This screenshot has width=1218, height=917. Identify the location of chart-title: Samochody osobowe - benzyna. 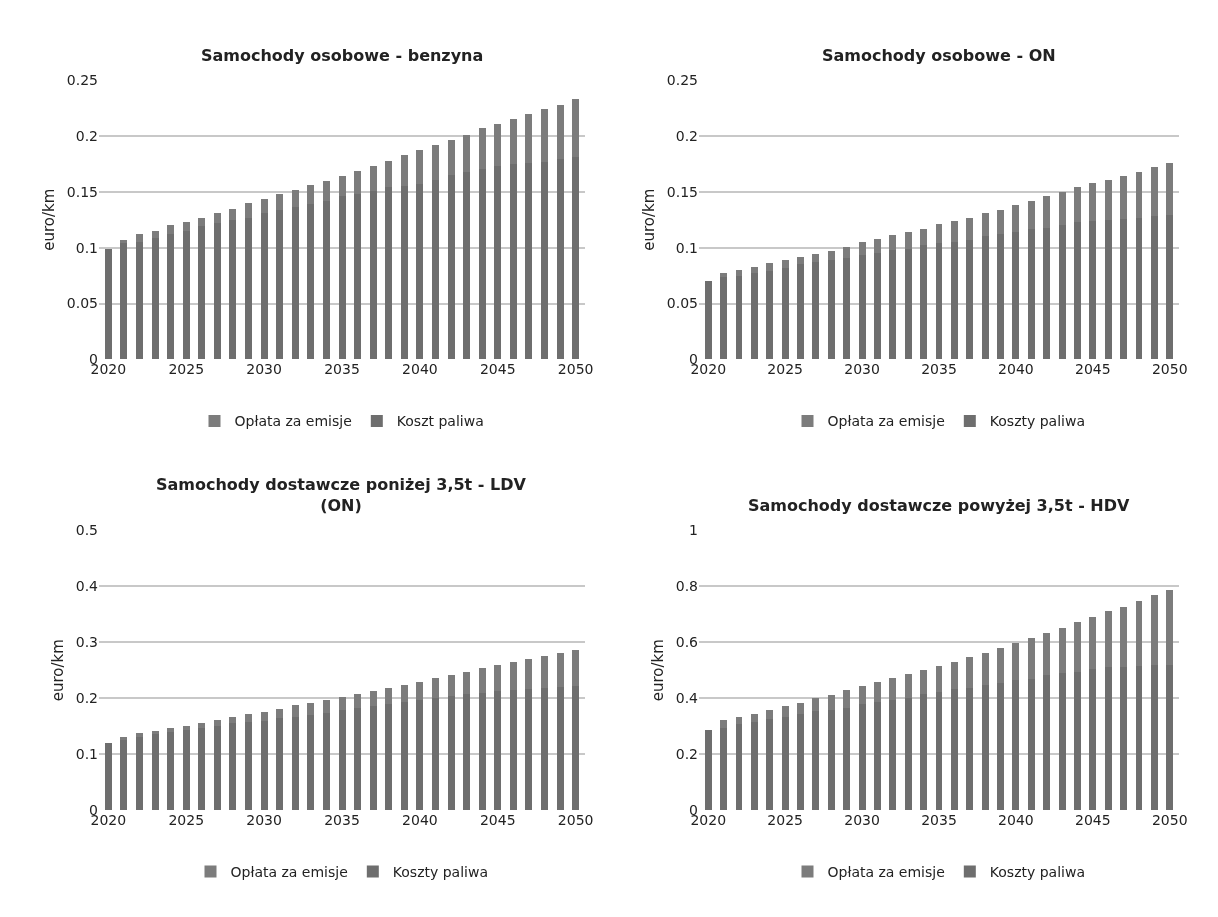
(342, 55).